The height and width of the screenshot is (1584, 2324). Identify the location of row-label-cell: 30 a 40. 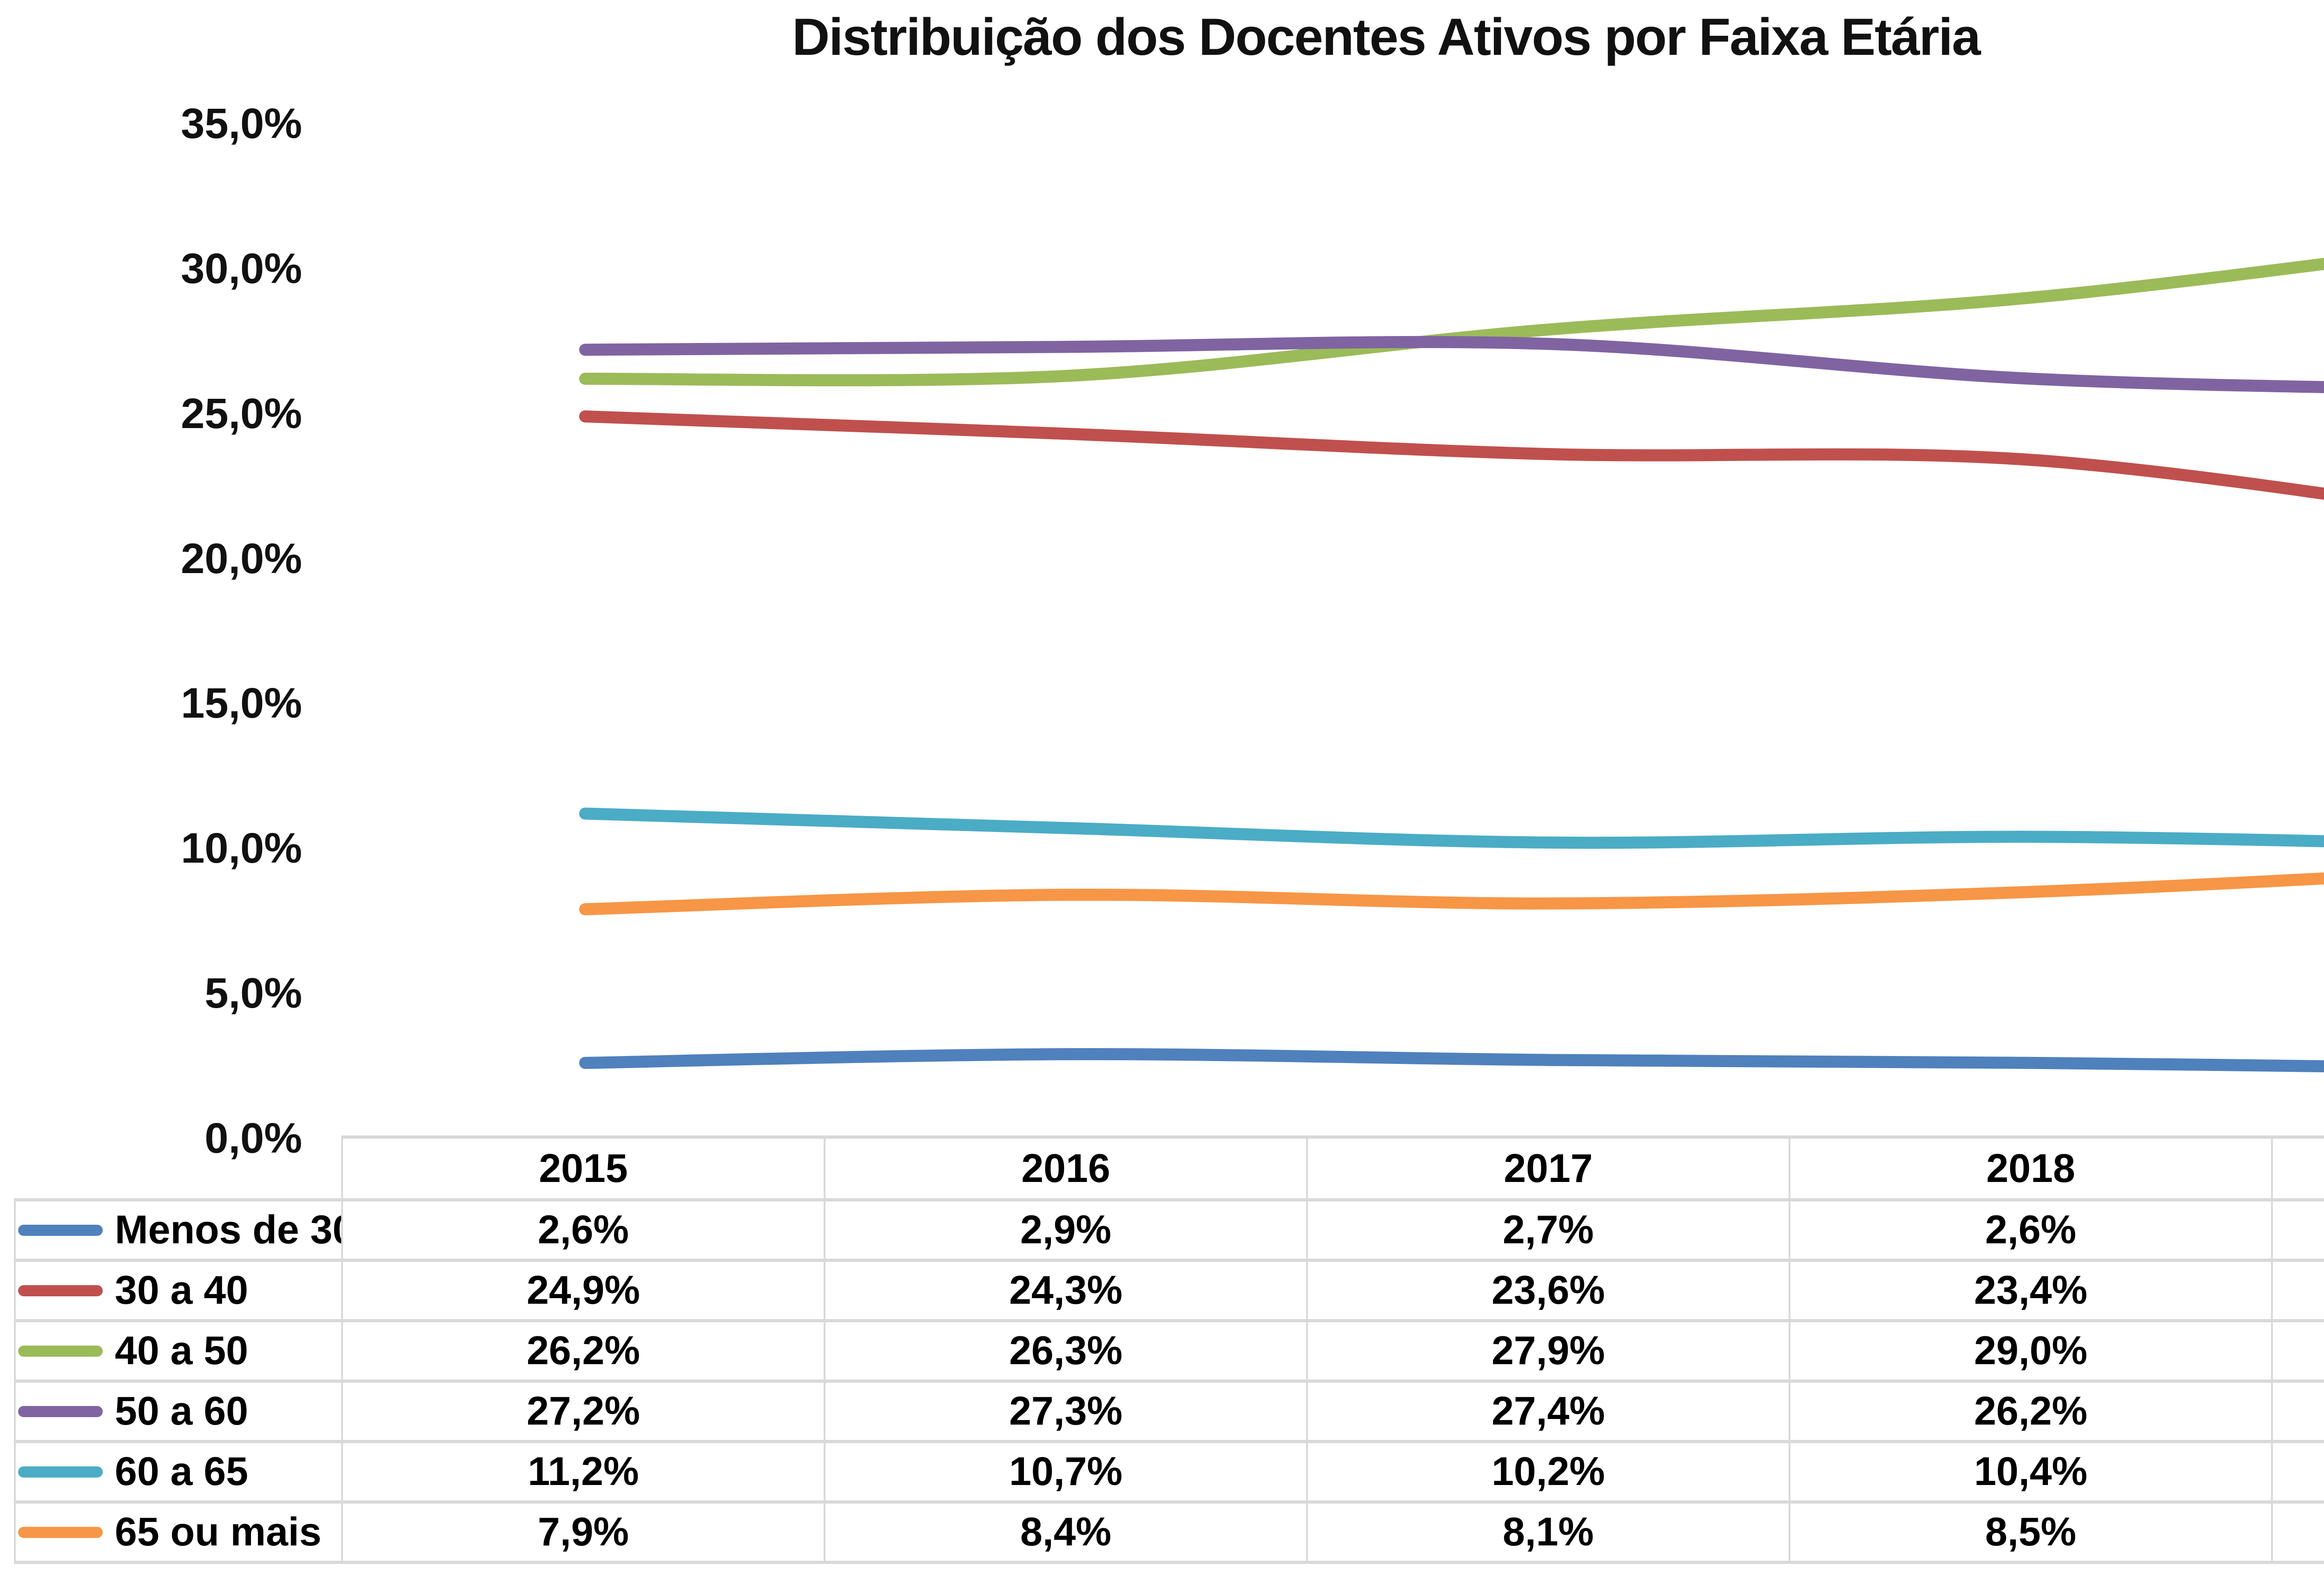
(178, 1292).